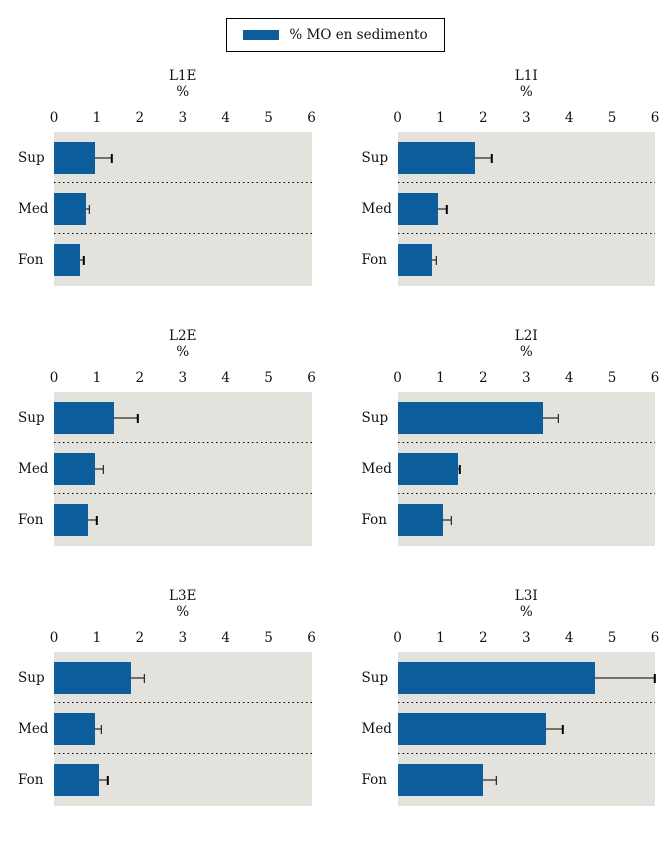 The height and width of the screenshot is (853, 671). I want to click on legend: % MO en sedimento, so click(335, 35).